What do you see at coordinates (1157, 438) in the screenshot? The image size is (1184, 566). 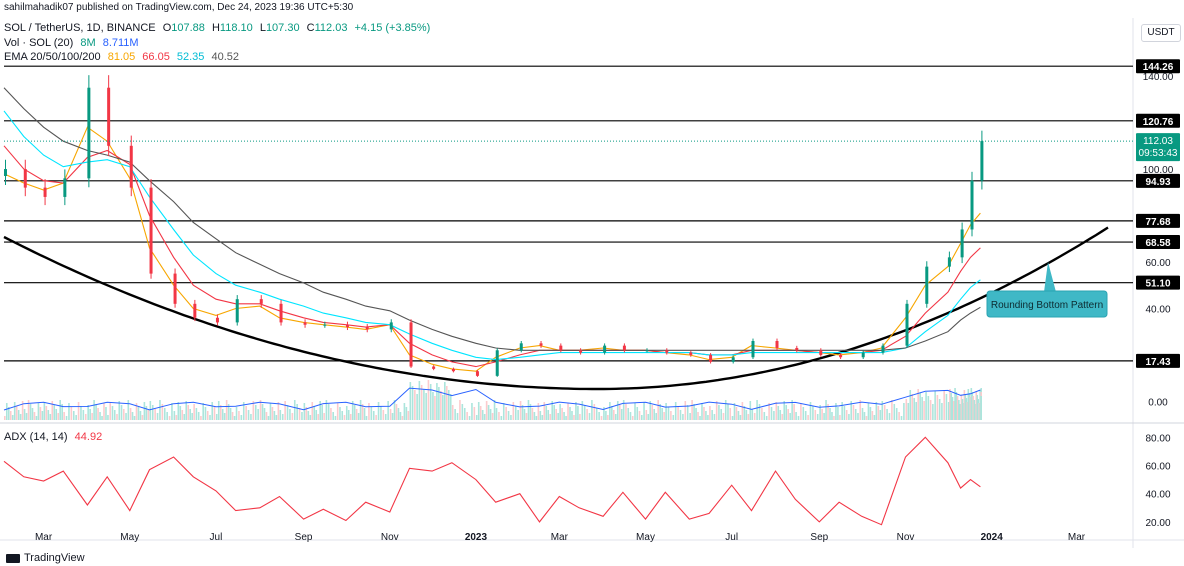 I see `adx-tick-label: 80.00` at bounding box center [1157, 438].